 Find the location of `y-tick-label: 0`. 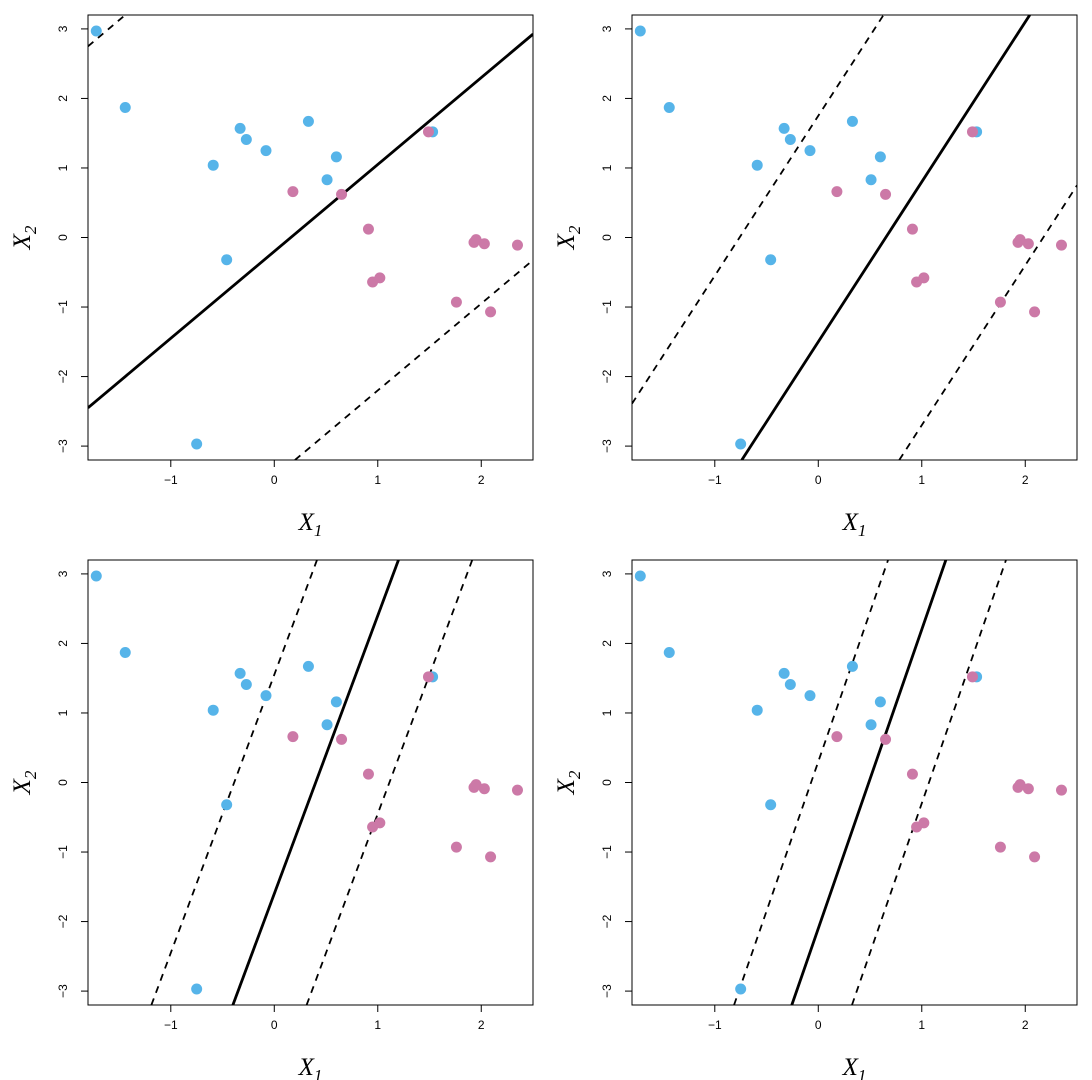

y-tick-label: 0 is located at coordinates (607, 237).